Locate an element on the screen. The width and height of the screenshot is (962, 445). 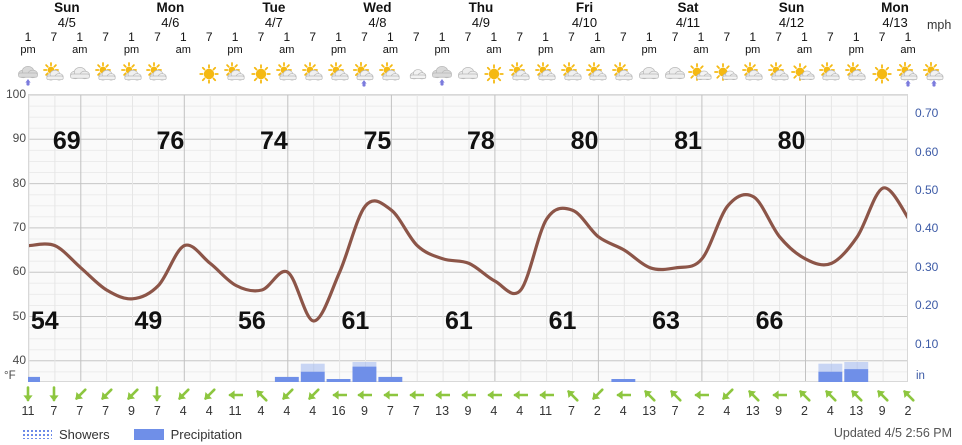
temperature-tick: 80 is located at coordinates (19, 182).